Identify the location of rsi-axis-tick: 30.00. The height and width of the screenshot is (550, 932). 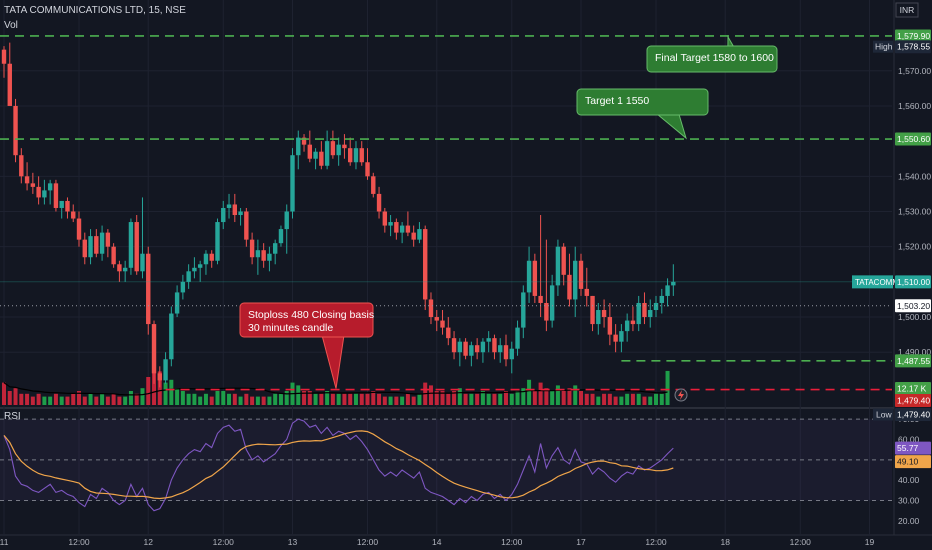
(909, 501).